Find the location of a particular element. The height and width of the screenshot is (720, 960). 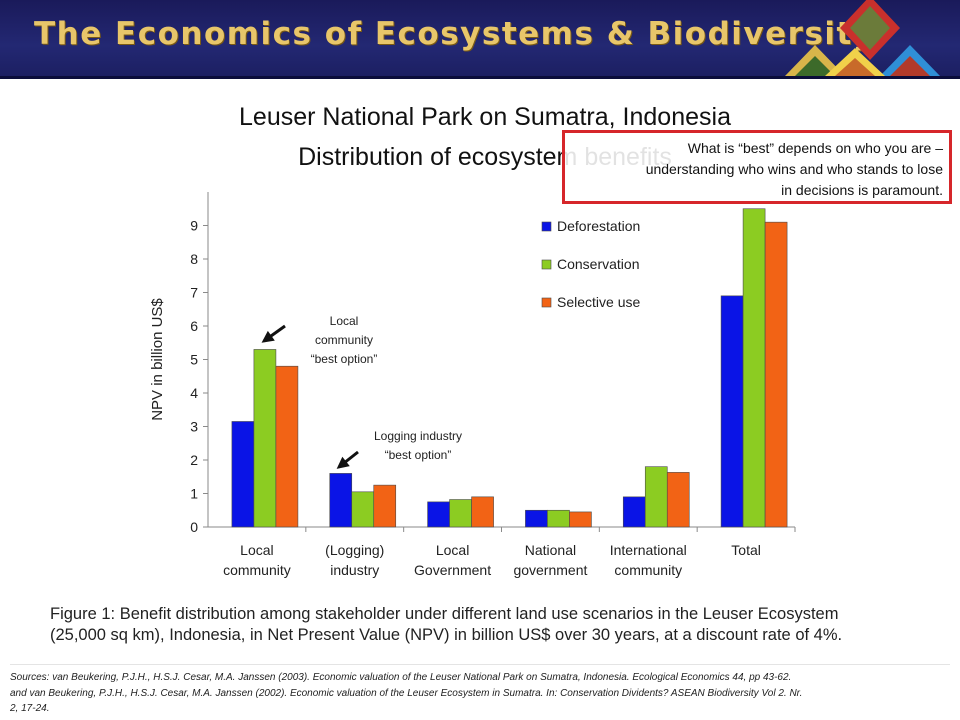

y-tick-label: 8 is located at coordinates (194, 259).